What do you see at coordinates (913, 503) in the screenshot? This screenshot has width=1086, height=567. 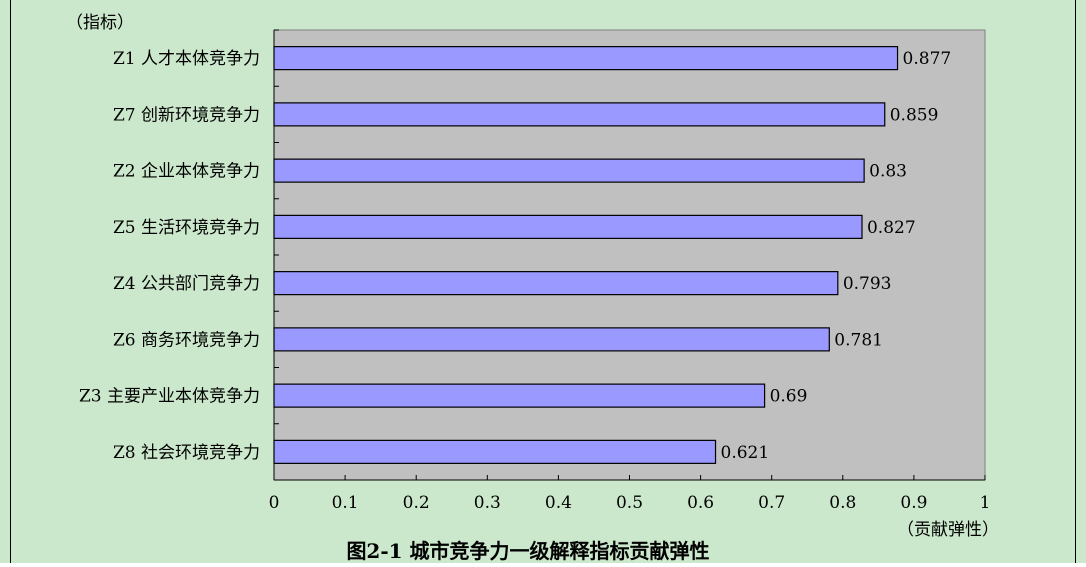 I see `x-tick-label: 0.9` at bounding box center [913, 503].